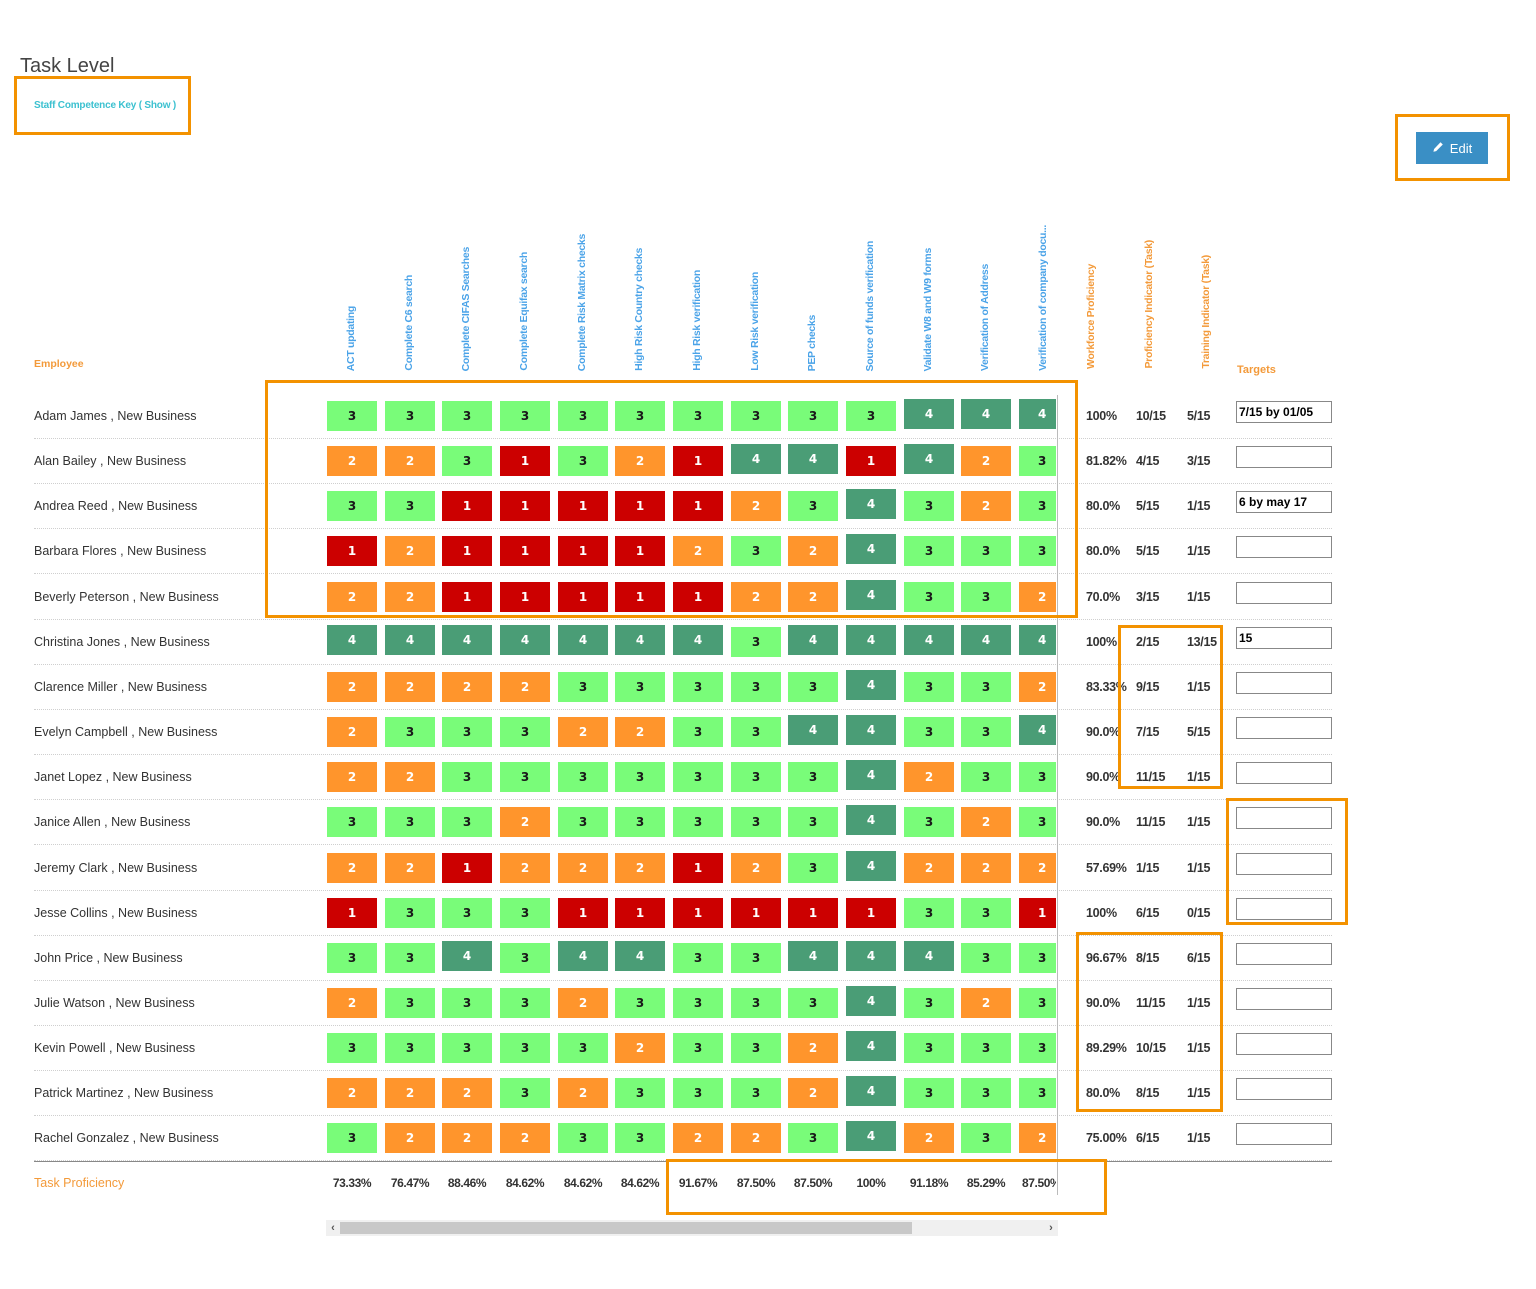 Image resolution: width=1536 pixels, height=1289 pixels. Describe the element at coordinates (1452, 148) in the screenshot. I see `edit-button: Edit` at that location.